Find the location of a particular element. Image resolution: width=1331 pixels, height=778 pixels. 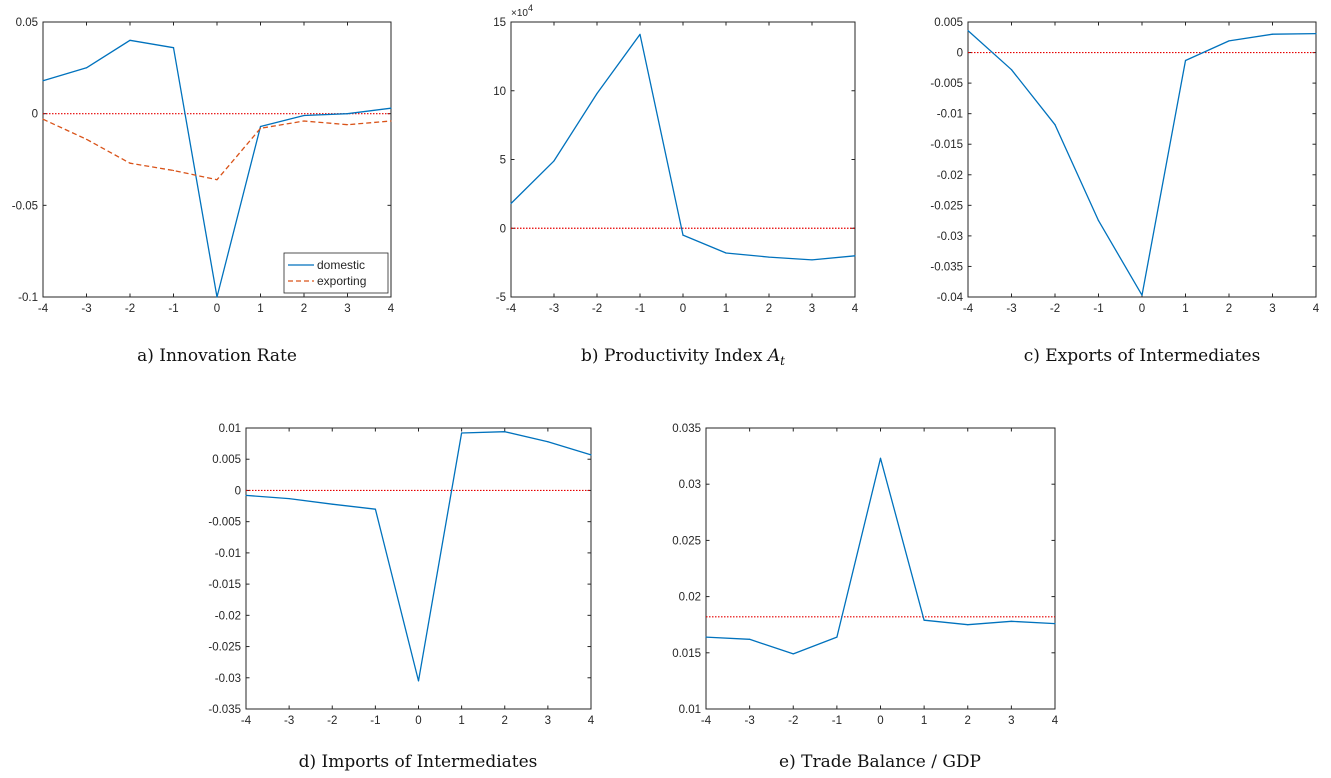

caption-text: c) Exports of Intermediates is located at coordinates (1142, 356).